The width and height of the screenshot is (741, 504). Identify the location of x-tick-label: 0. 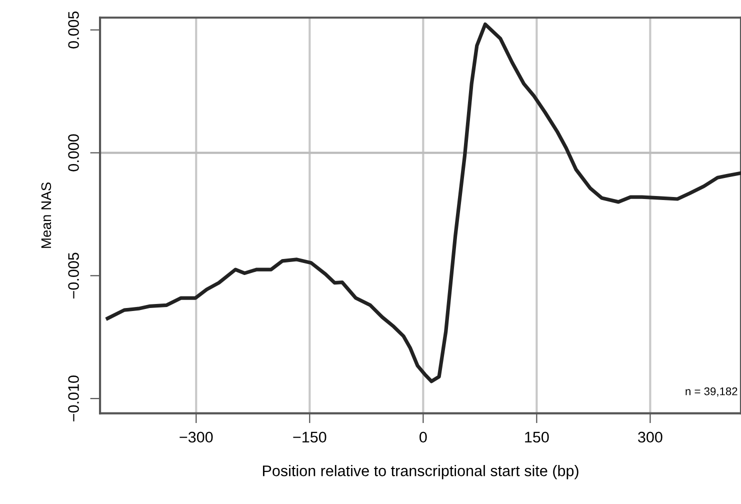
(423, 437).